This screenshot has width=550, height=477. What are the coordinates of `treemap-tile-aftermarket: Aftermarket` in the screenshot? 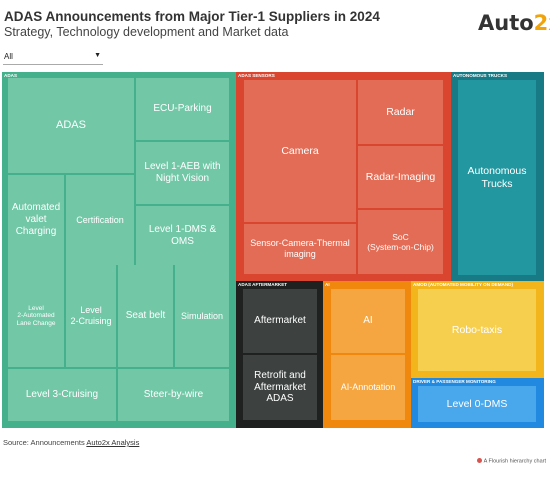 It's located at (280, 321).